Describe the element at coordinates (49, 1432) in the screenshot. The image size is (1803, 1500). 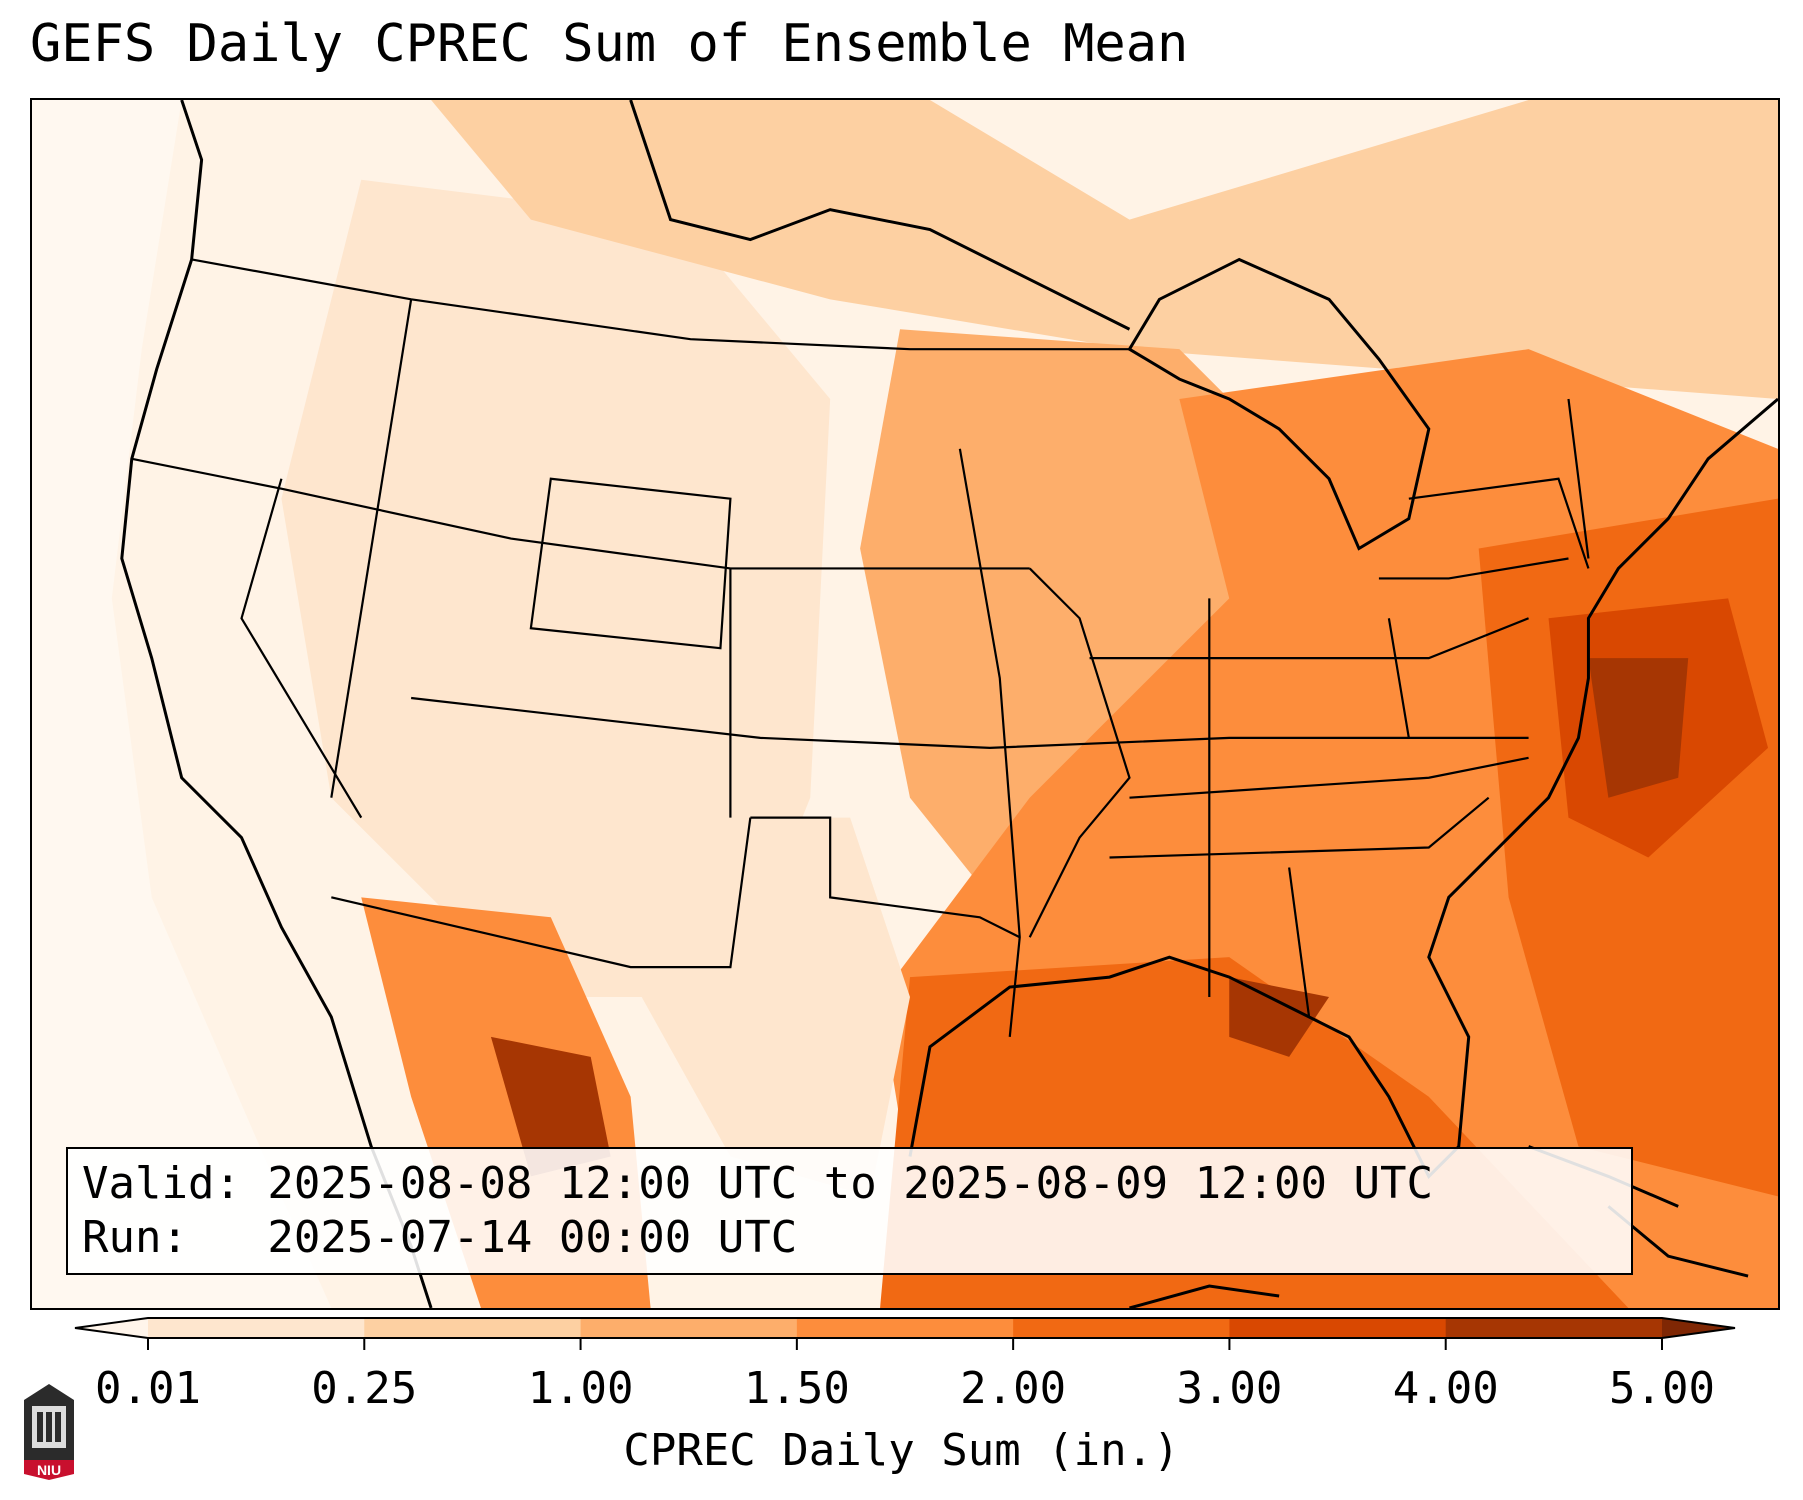
I see `niu-logo: NIU` at that location.